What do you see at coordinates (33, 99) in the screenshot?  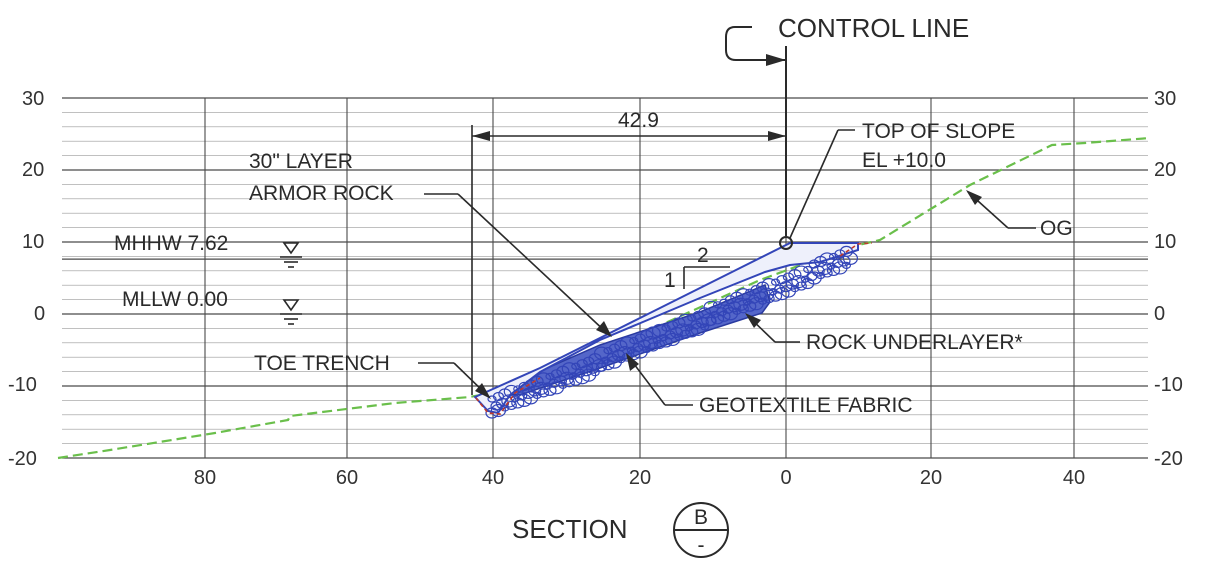 I see `y-tick-left-30: 30` at bounding box center [33, 99].